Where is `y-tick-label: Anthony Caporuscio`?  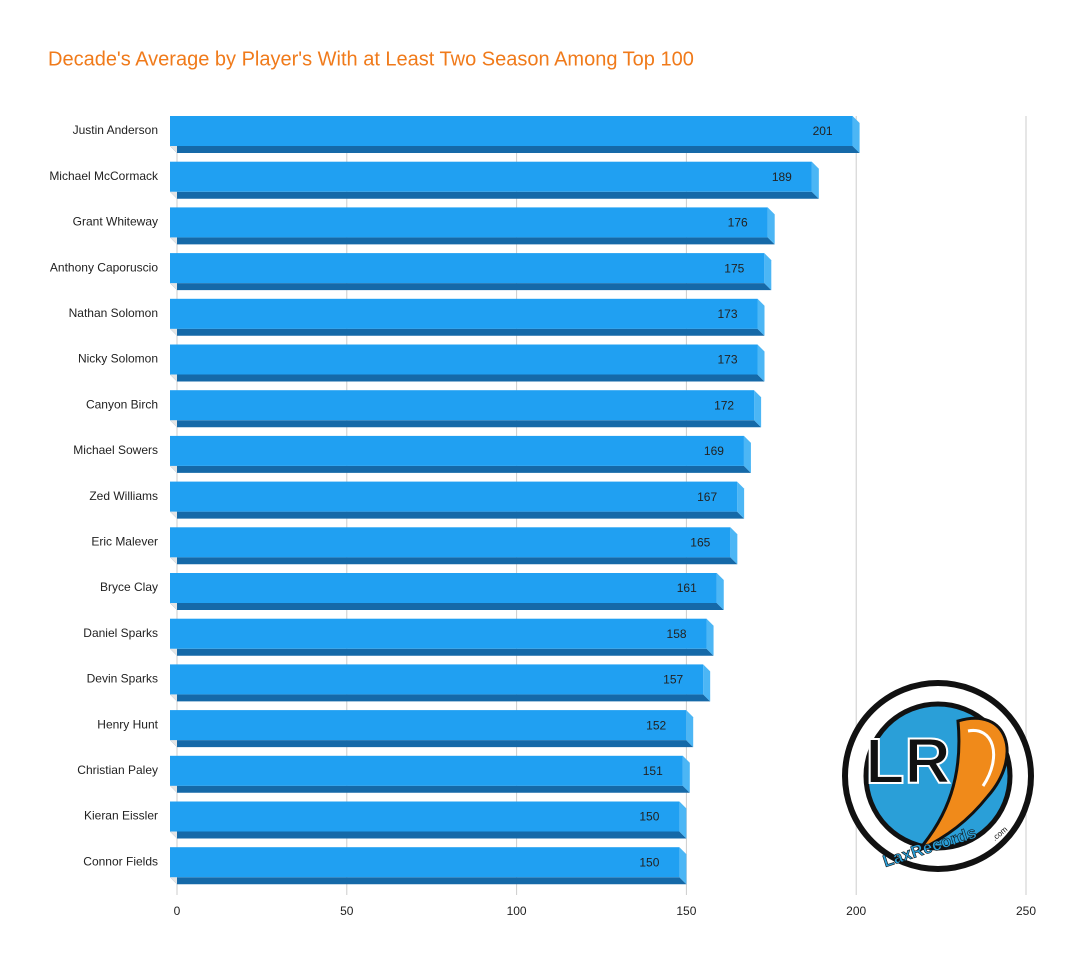 y-tick-label: Anthony Caporuscio is located at coordinates (104, 267).